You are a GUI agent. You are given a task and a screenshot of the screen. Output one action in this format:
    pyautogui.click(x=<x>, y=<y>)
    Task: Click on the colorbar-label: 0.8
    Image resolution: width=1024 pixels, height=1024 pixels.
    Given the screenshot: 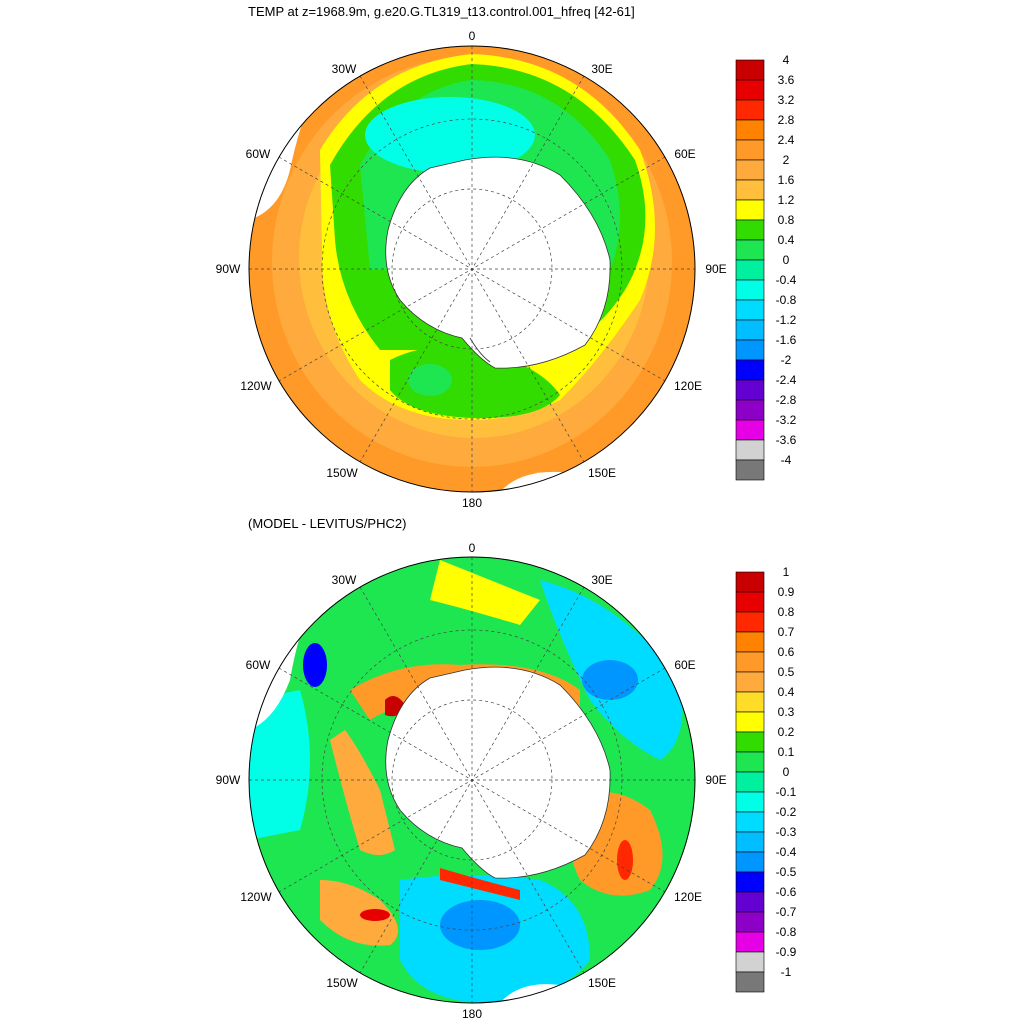 What is the action you would take?
    pyautogui.click(x=786, y=612)
    